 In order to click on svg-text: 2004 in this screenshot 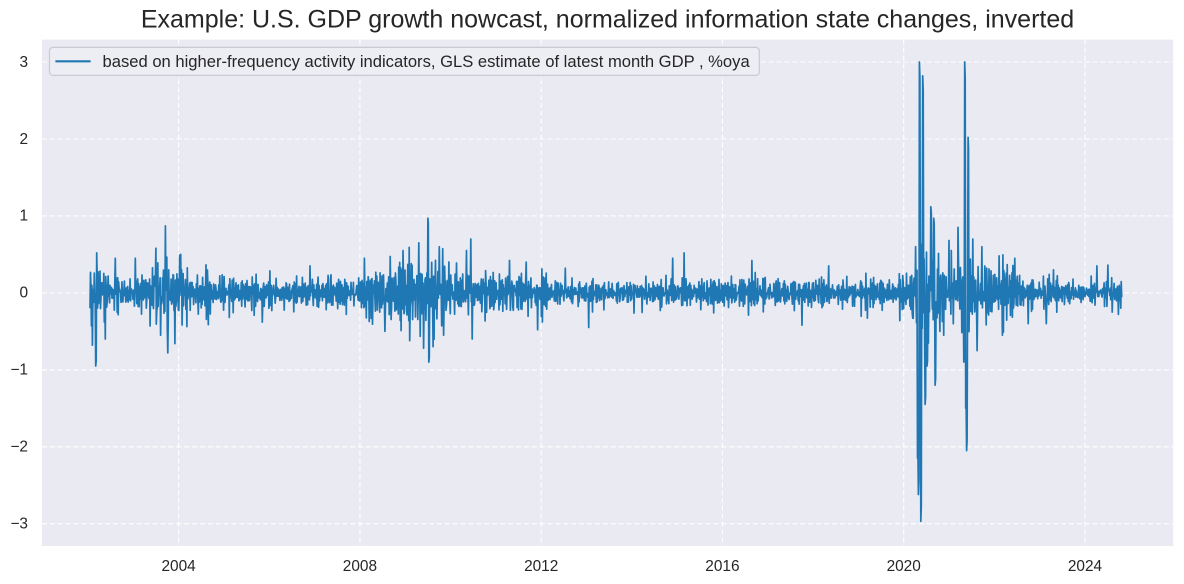, I will do `click(178, 566)`.